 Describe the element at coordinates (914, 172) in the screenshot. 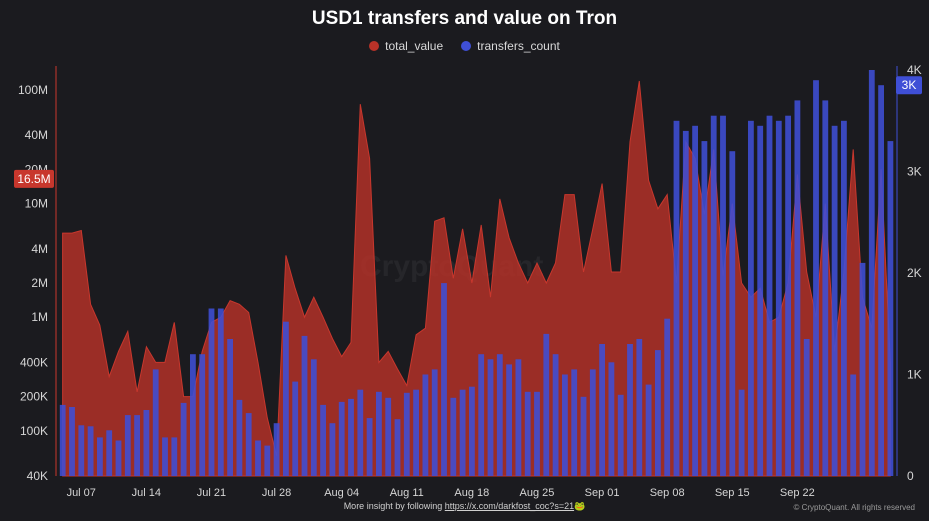

I see `right-tick-label: 3K` at that location.